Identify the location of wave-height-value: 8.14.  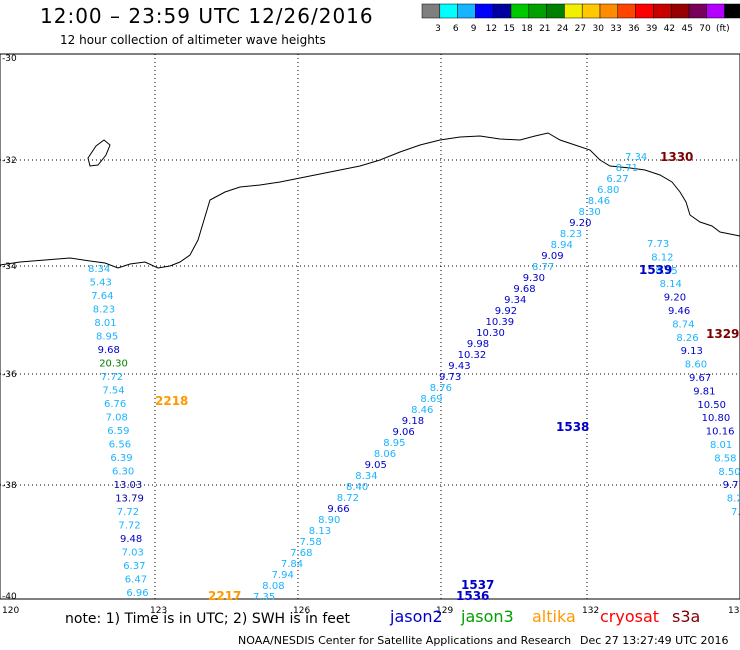
(671, 284).